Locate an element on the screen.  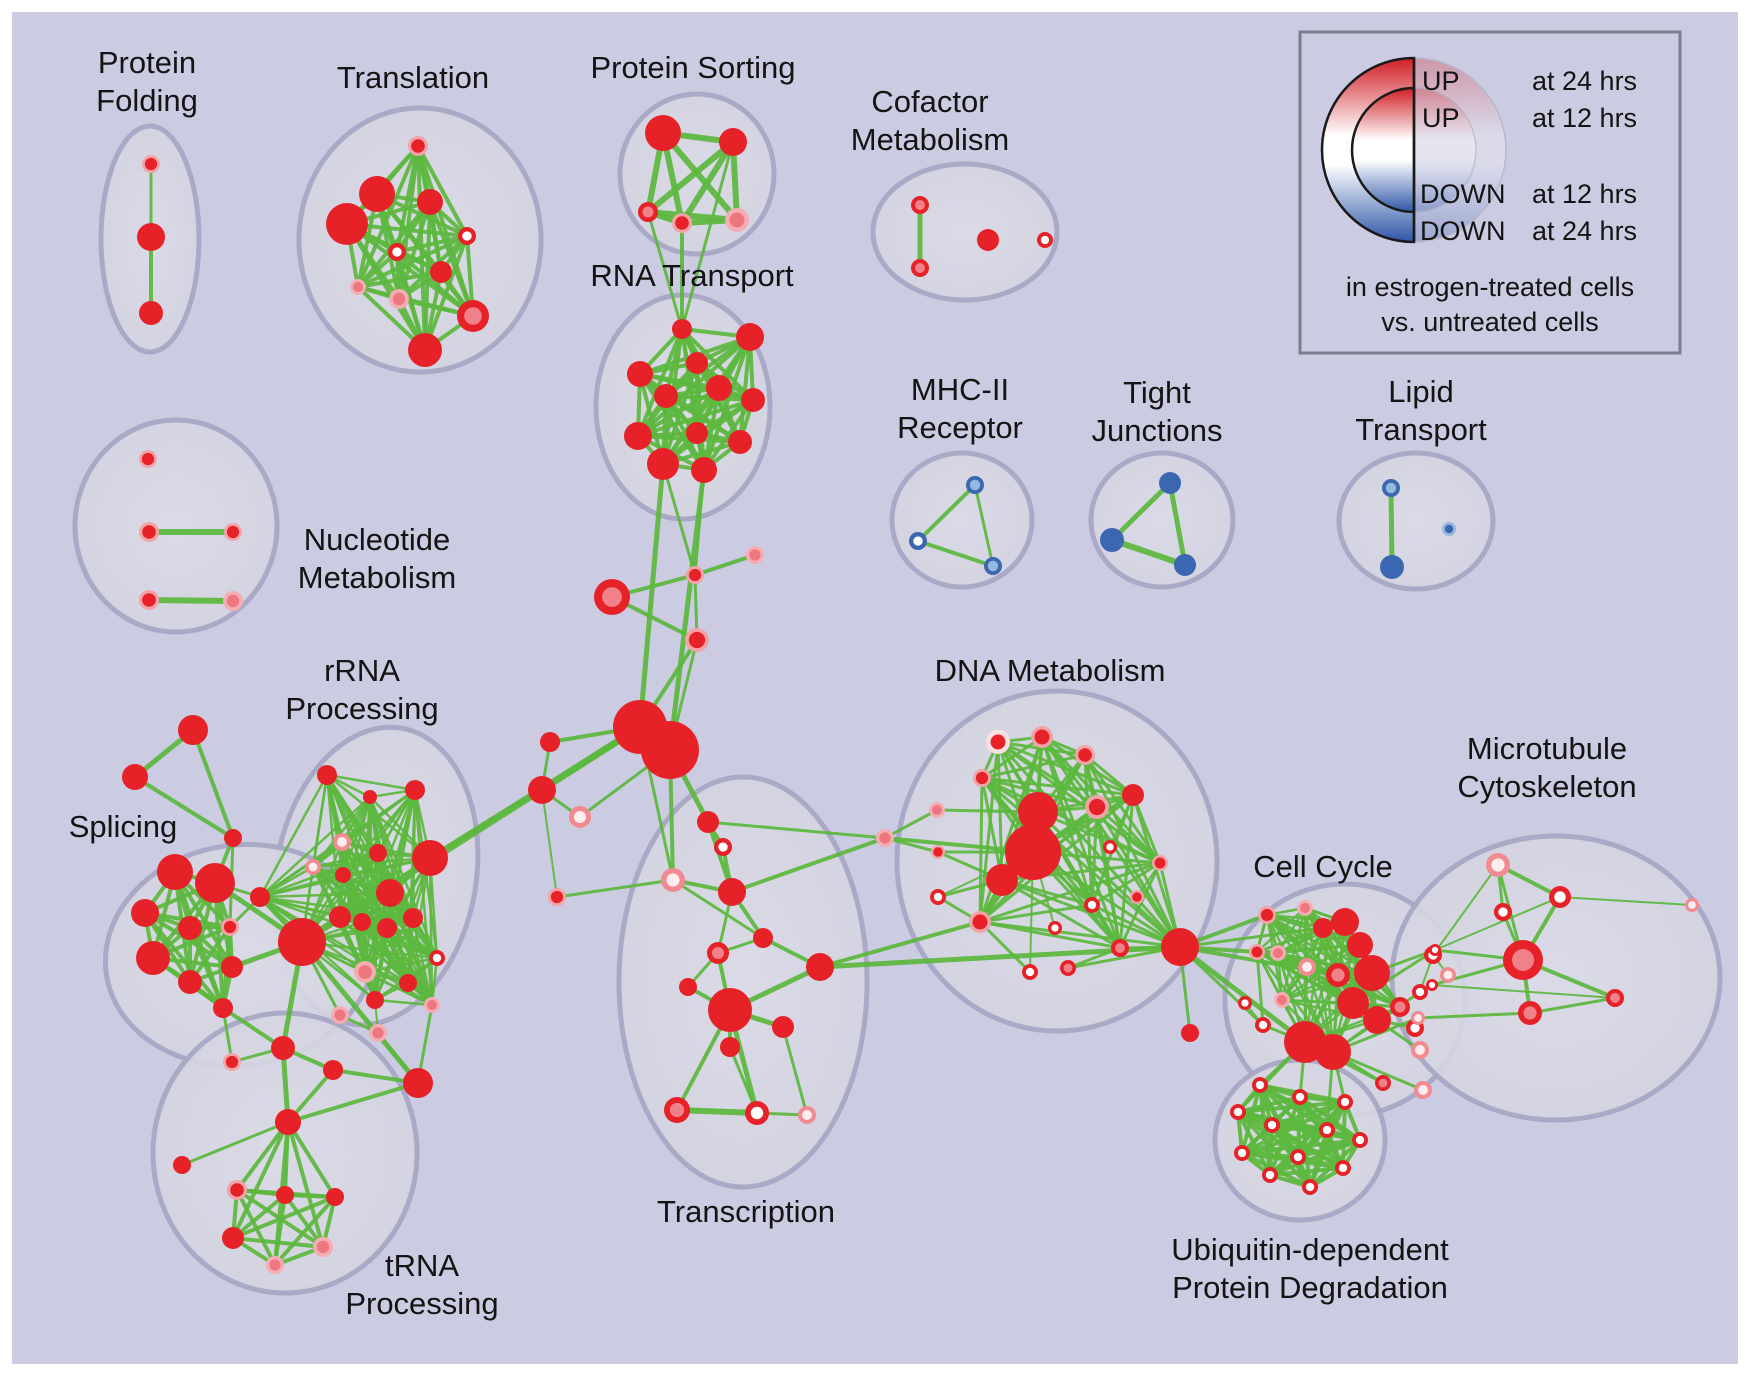
cluster-label-ubiquitin-dependent-protein-degradation: Ubiquitin-dependent is located at coordinates (1310, 1249).